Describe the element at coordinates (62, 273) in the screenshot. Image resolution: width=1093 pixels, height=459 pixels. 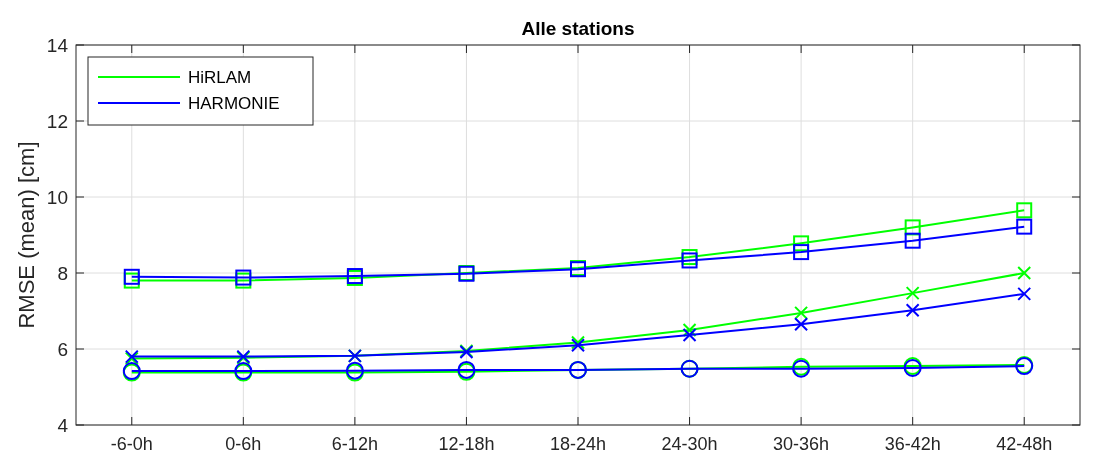
I see `y-tick-label: 8` at that location.